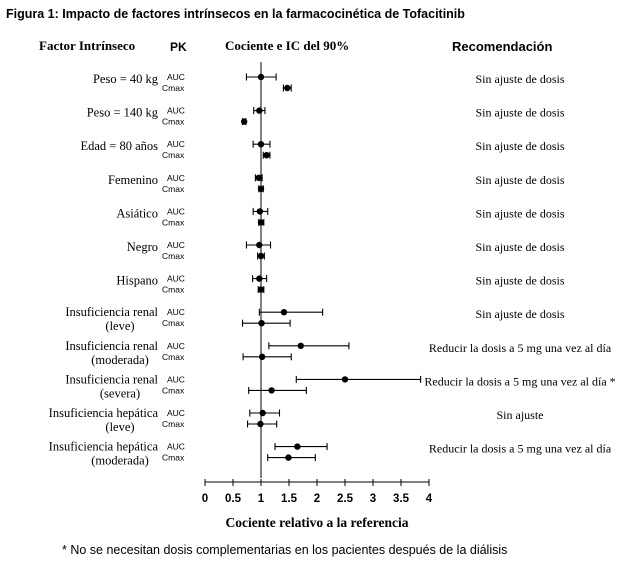  I want to click on x-tick-label: 3, so click(373, 499).